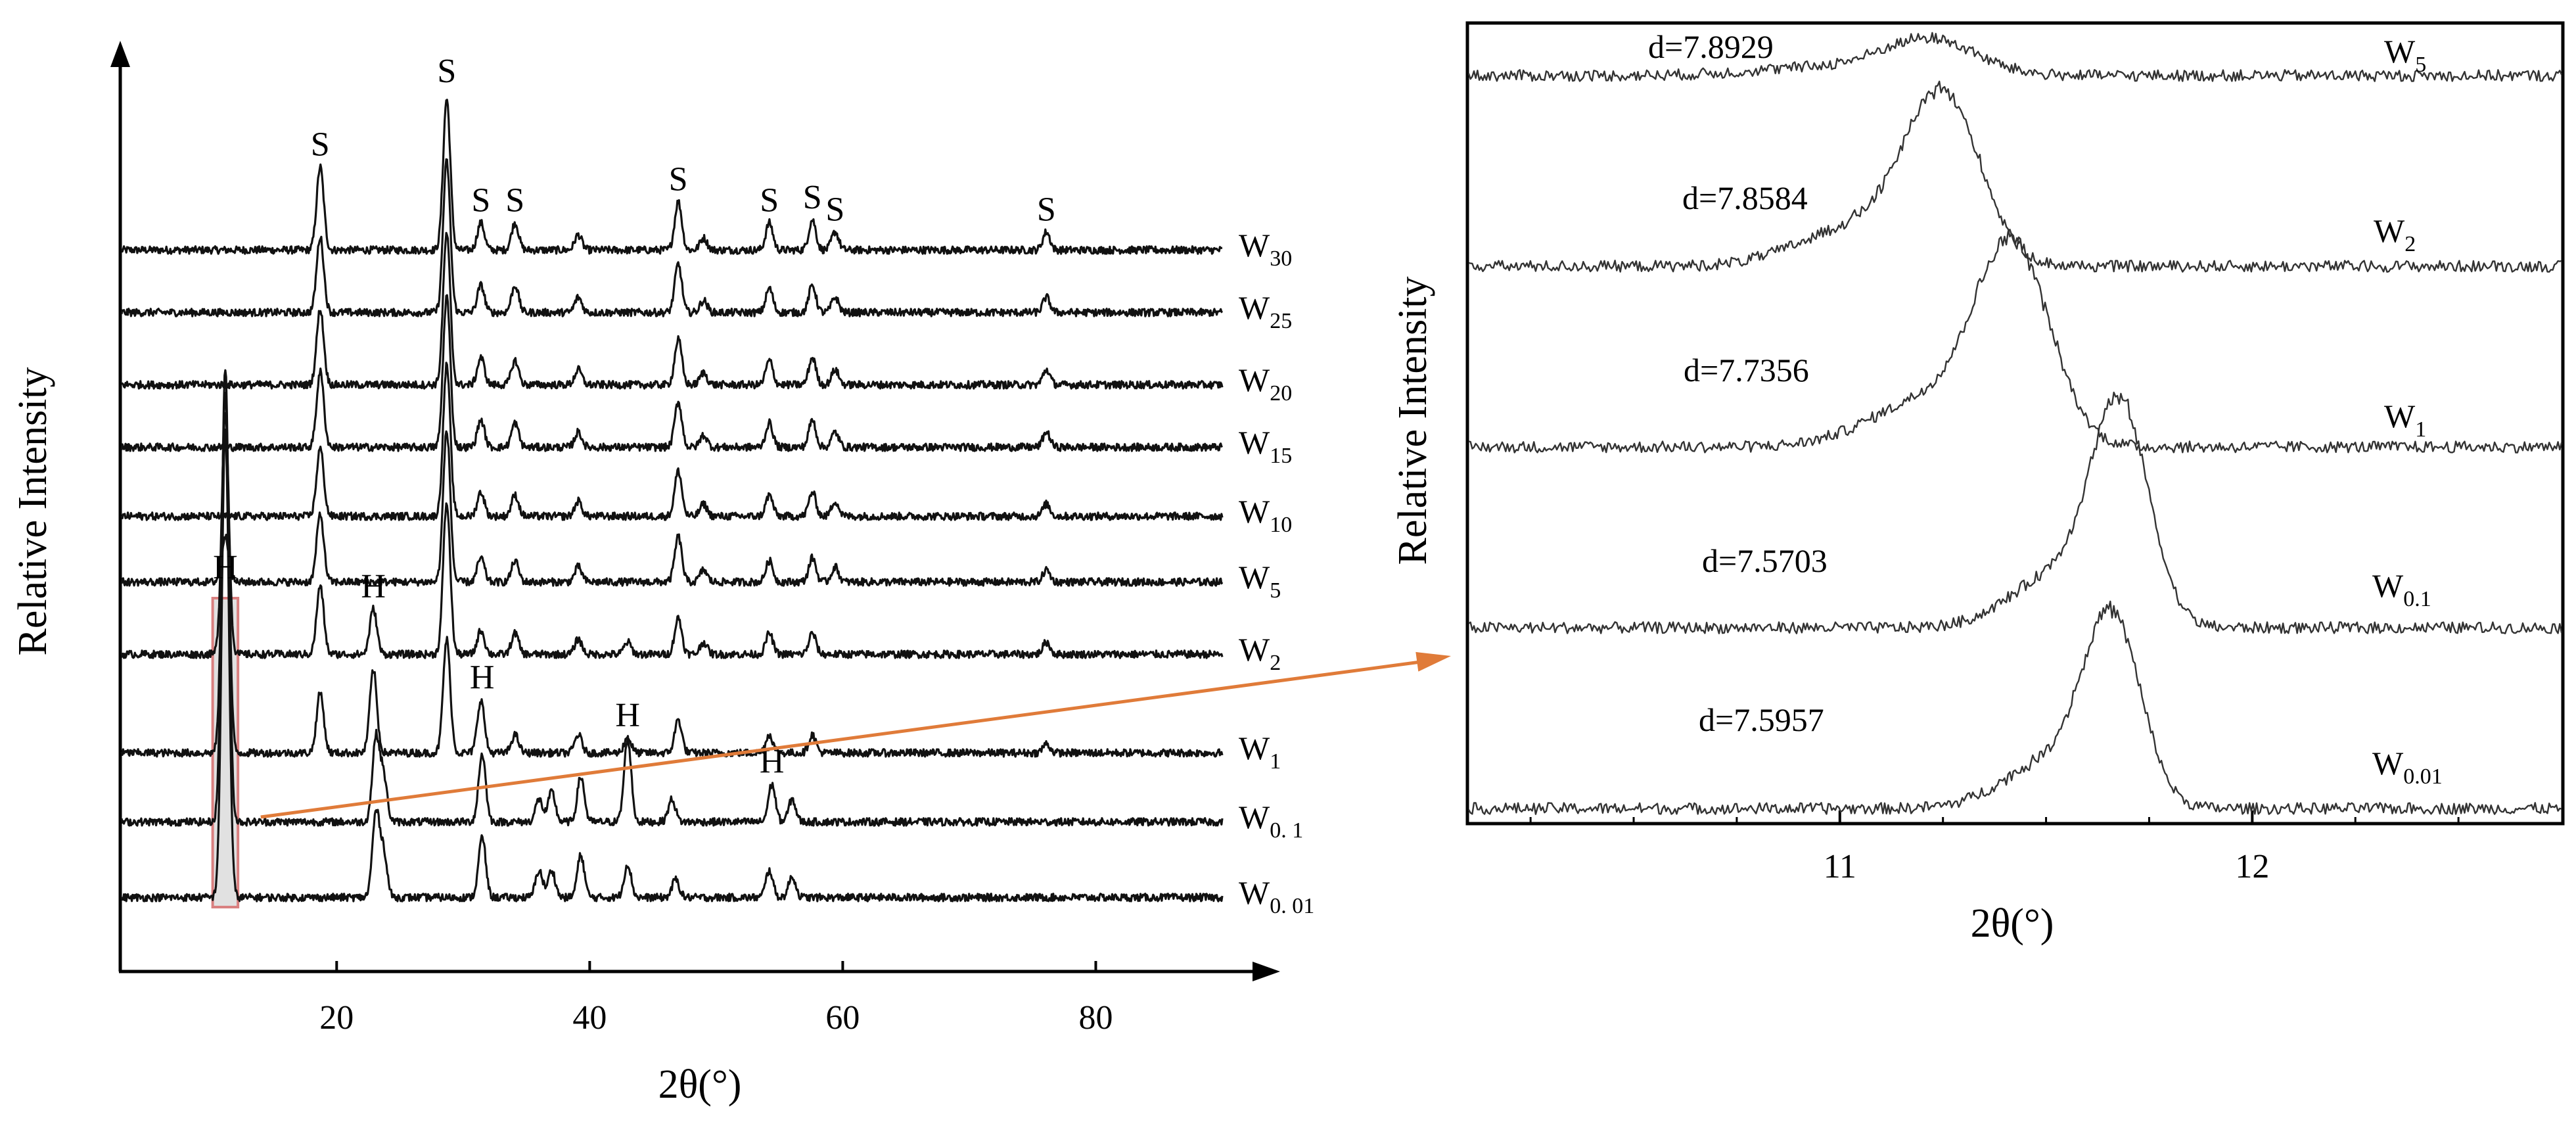  I want to click on d-spacing-label-W5: d=7.8929, so click(1711, 46).